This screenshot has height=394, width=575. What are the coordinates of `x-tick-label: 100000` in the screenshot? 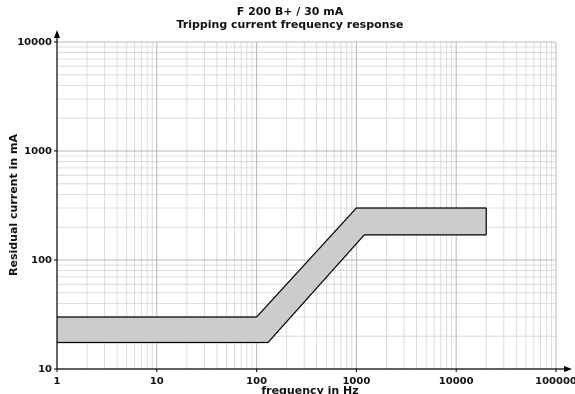 It's located at (555, 381).